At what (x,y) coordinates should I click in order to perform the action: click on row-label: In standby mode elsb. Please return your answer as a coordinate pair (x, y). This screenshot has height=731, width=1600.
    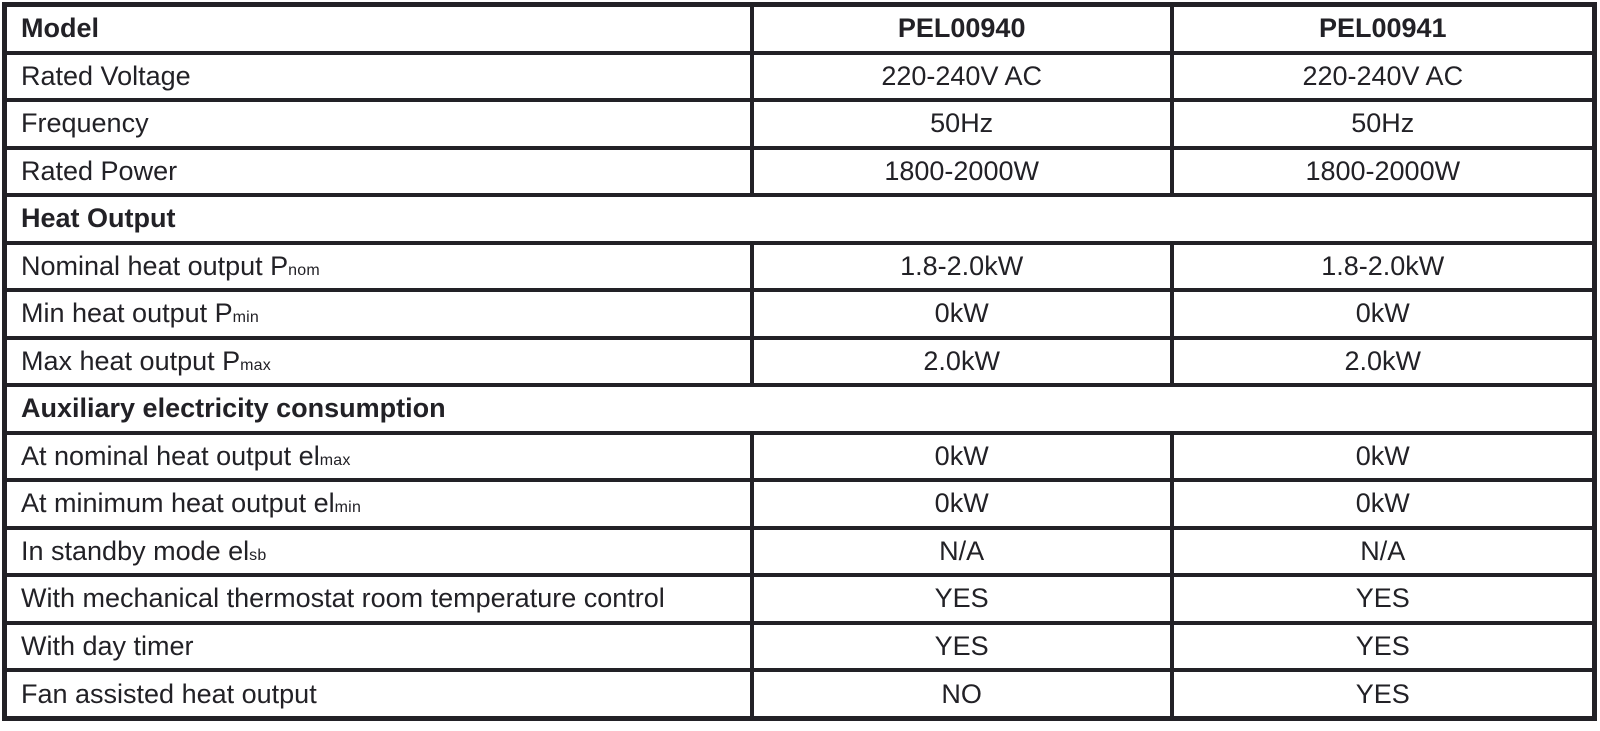
    Looking at the image, I should click on (378, 551).